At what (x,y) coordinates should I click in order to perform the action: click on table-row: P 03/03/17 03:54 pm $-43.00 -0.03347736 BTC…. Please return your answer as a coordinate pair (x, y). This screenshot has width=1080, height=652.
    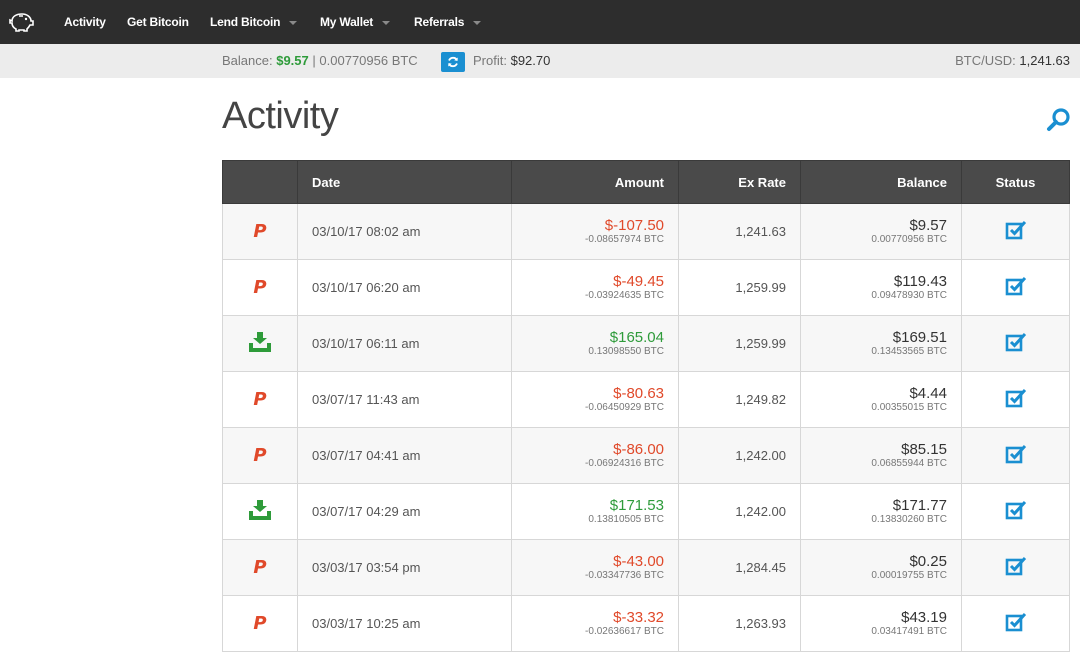
    Looking at the image, I should click on (646, 567).